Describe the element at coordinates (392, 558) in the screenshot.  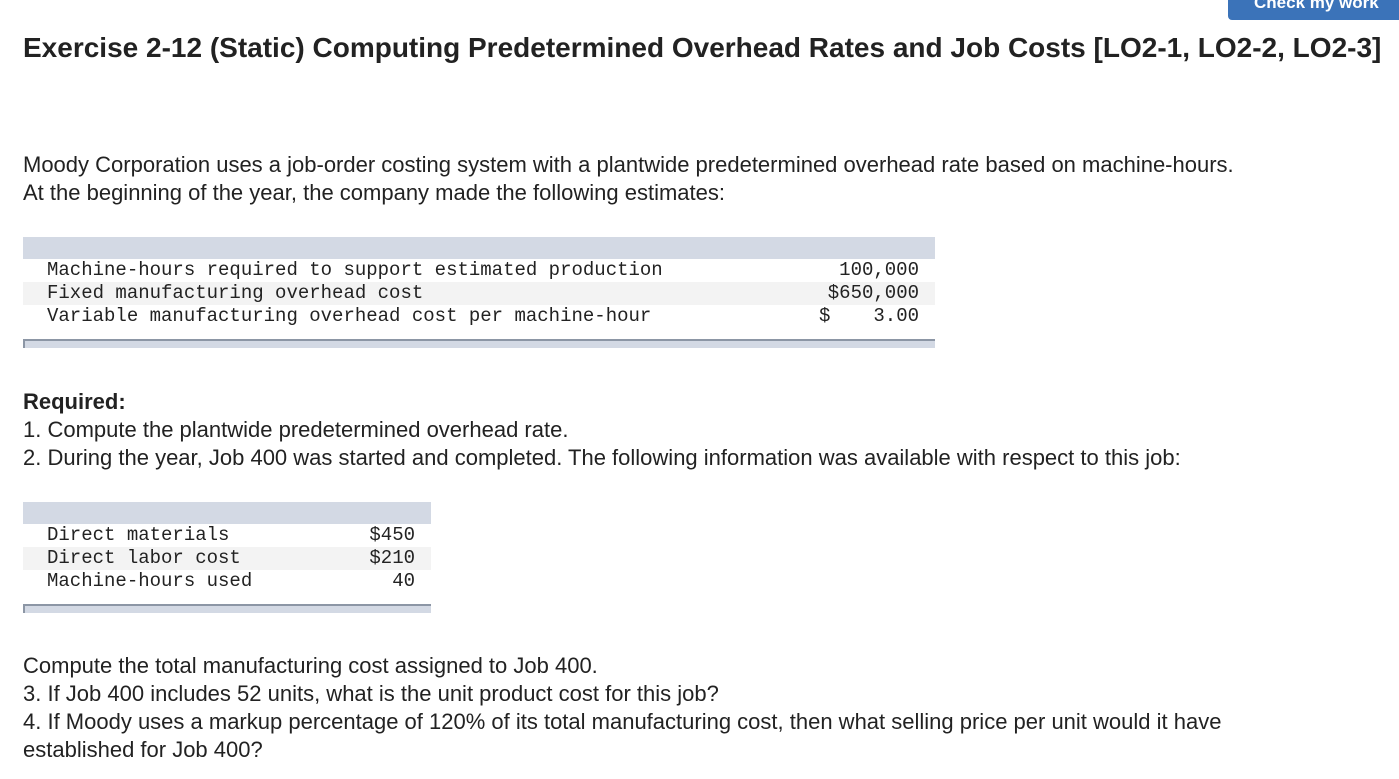
I see `row-value: $210` at that location.